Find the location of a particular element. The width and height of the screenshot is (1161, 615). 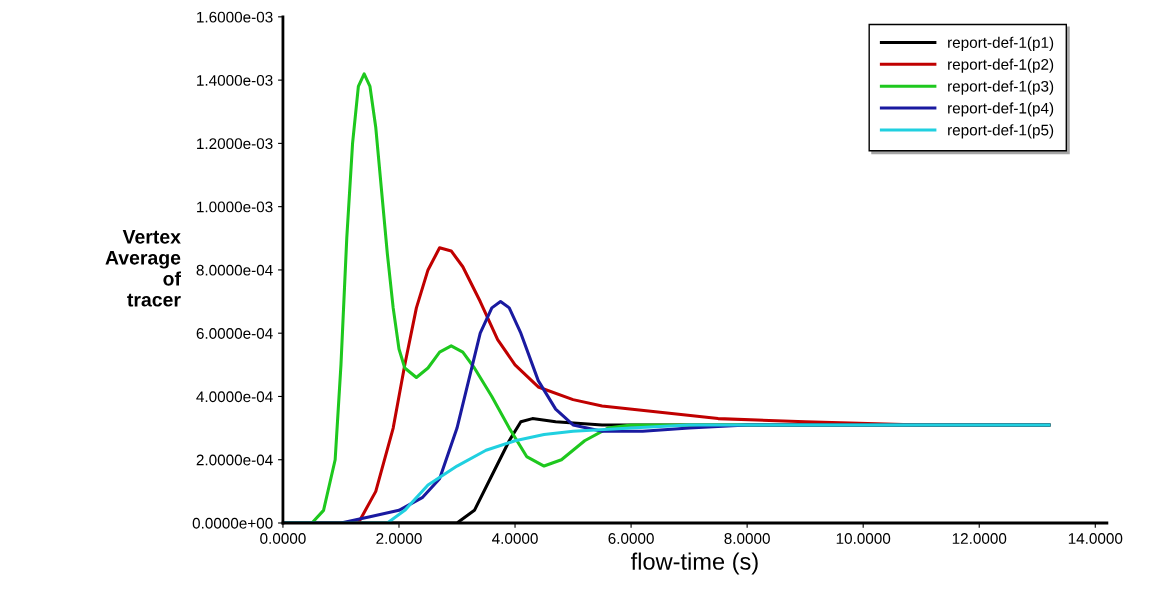

x-tick-label: 0.0000 is located at coordinates (283, 538).